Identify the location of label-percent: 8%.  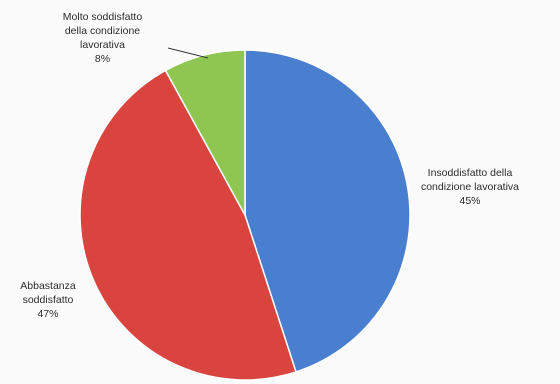
(102, 59).